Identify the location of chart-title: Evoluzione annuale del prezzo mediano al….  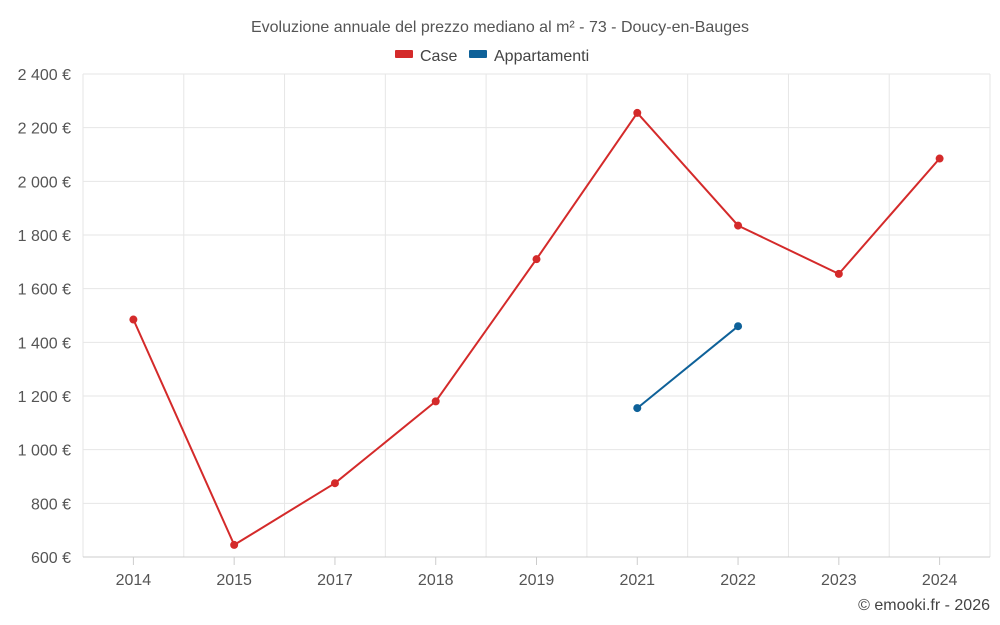
(500, 27).